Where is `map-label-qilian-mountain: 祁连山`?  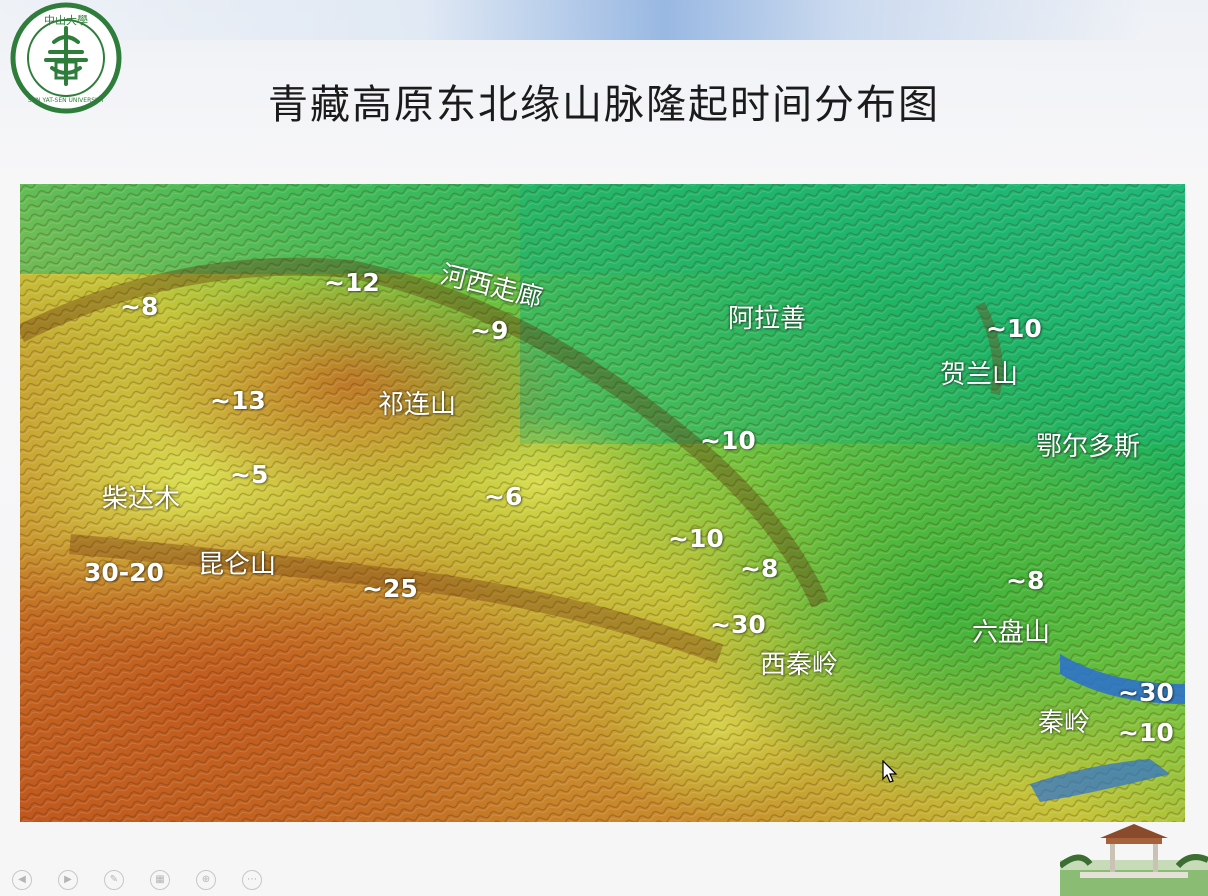
map-label-qilian-mountain: 祁连山 is located at coordinates (417, 405).